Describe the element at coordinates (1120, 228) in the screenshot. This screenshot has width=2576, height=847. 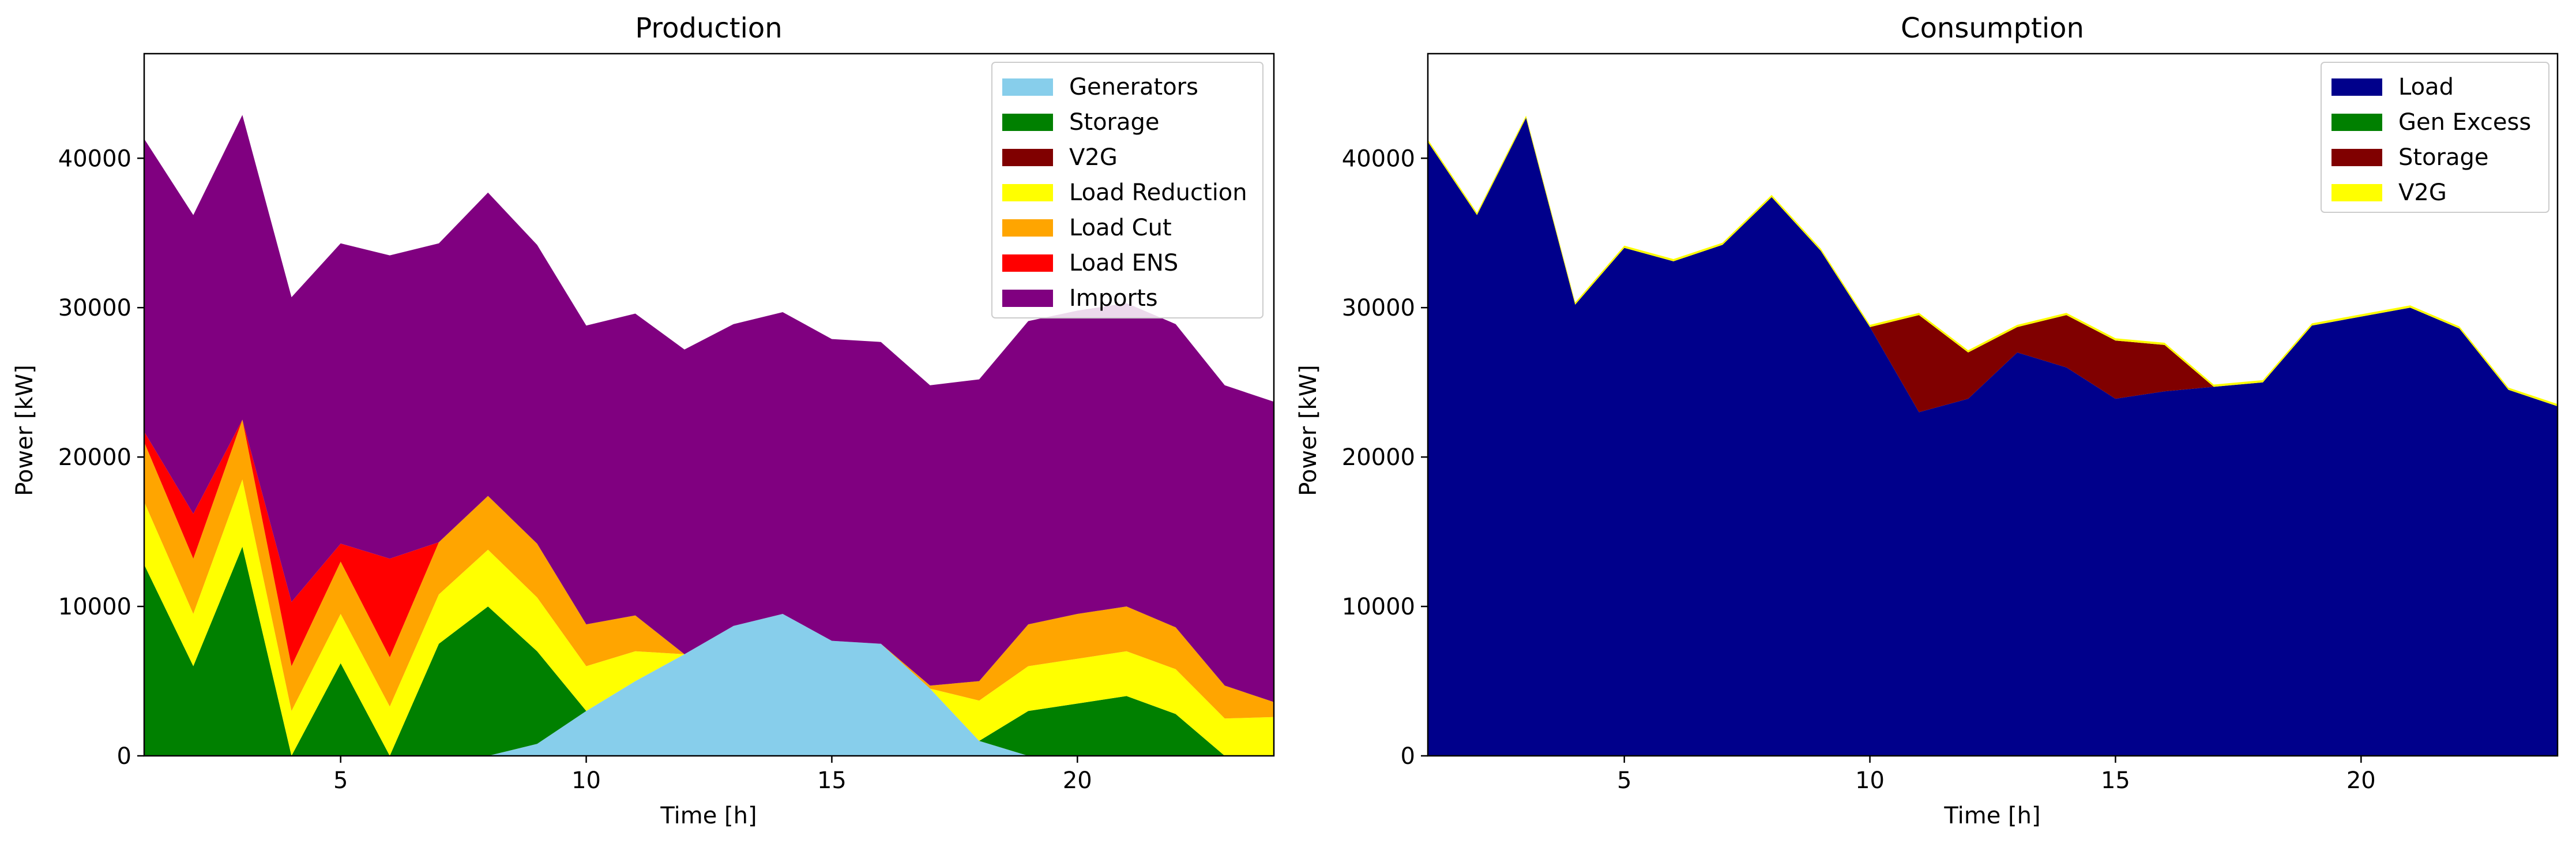
I see `legend-label: Load Cut` at that location.